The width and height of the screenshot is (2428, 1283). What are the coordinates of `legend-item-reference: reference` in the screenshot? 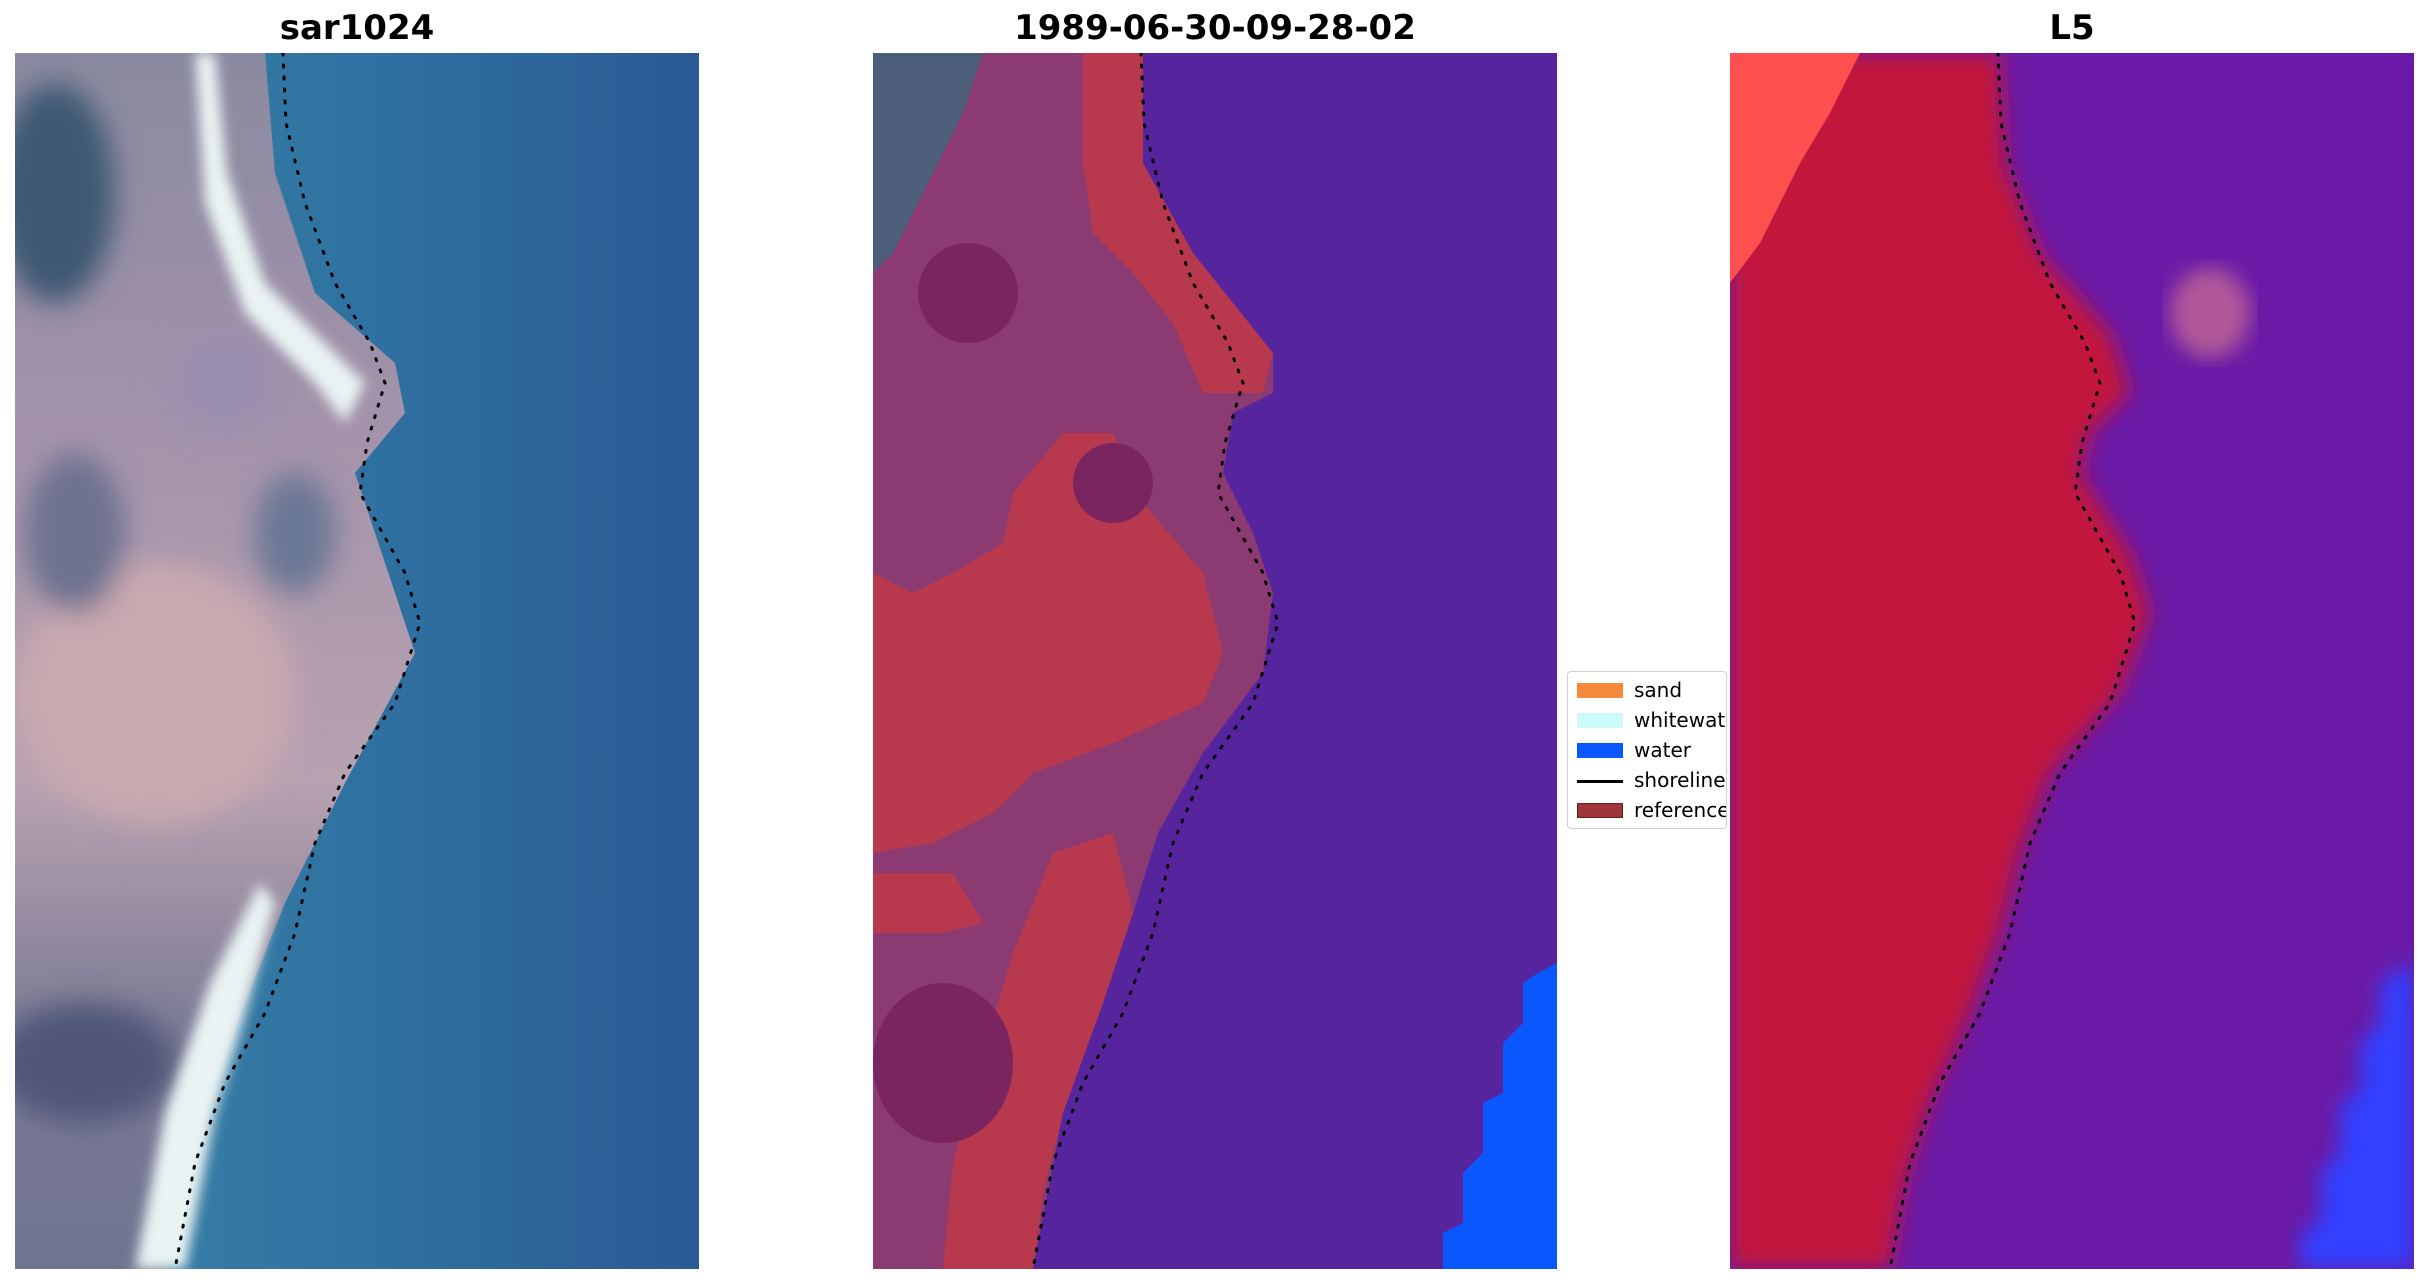 It's located at (1647, 810).